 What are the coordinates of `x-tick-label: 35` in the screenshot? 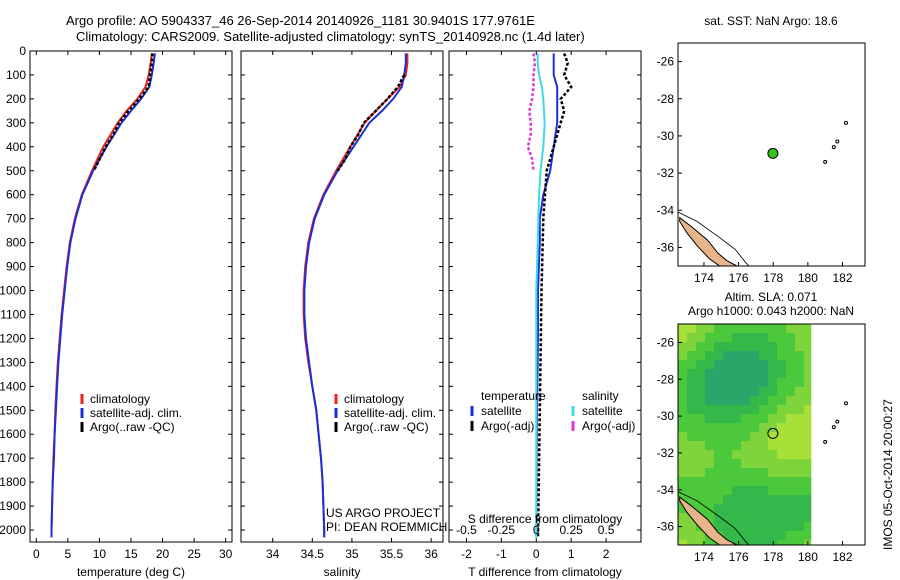 It's located at (352, 554).